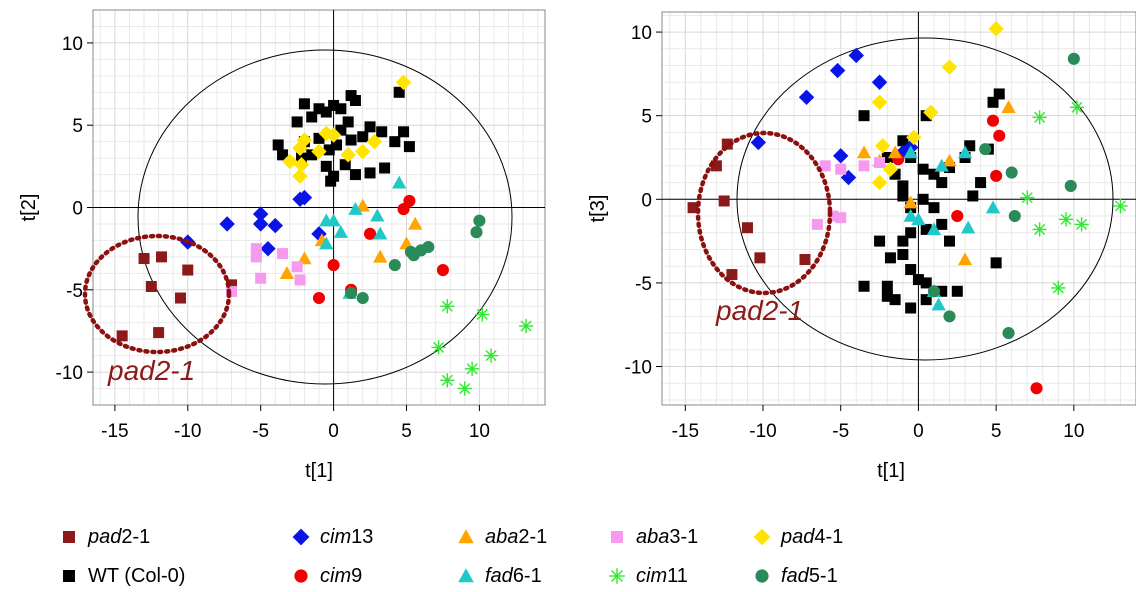 This screenshot has width=1136, height=592. Describe the element at coordinates (341, 575) in the screenshot. I see `legend-label: cim9` at that location.